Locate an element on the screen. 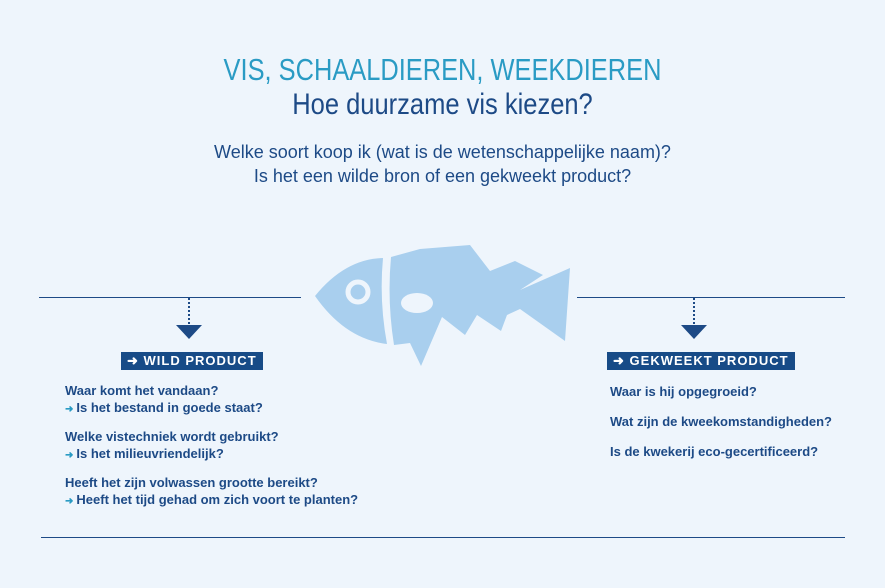  fish-icon is located at coordinates (442, 305).